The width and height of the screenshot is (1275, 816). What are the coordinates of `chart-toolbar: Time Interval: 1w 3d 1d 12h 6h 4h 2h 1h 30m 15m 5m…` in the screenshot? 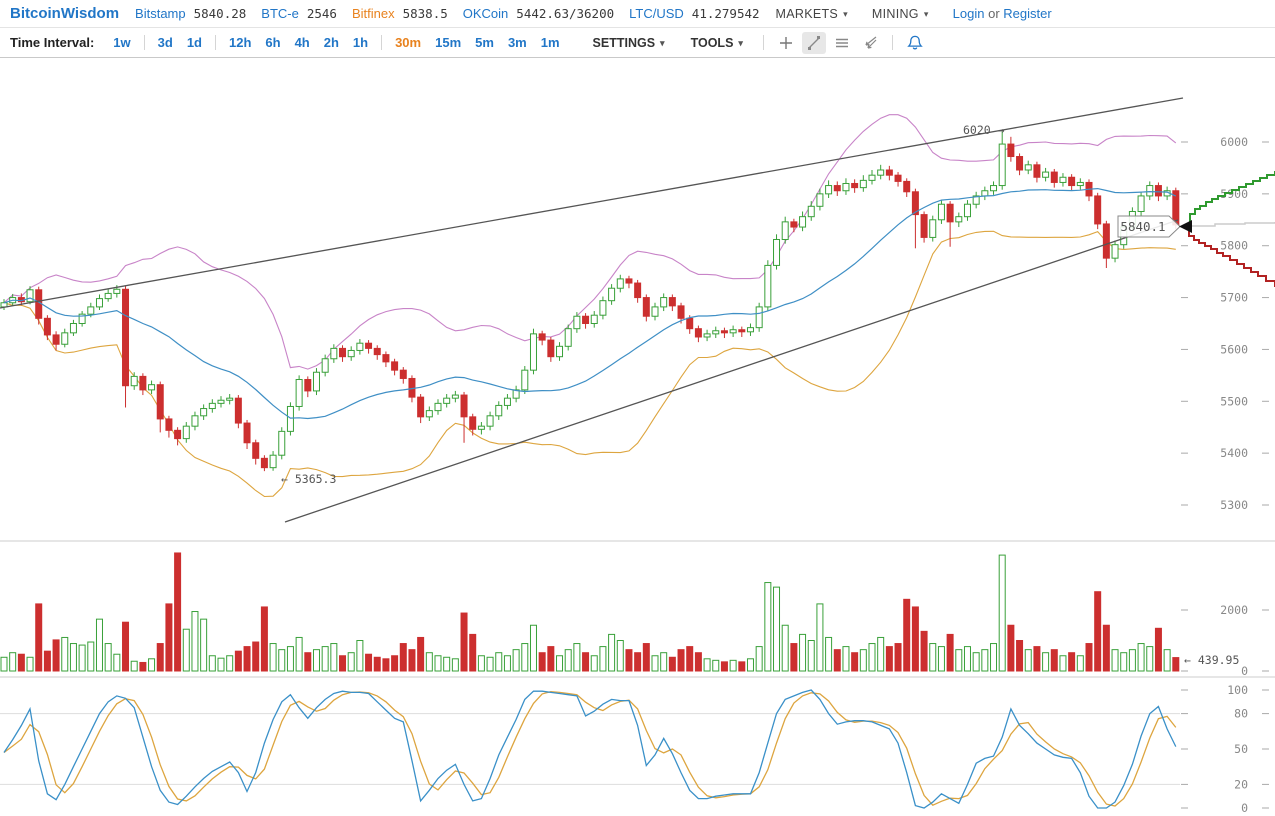 It's located at (637, 43).